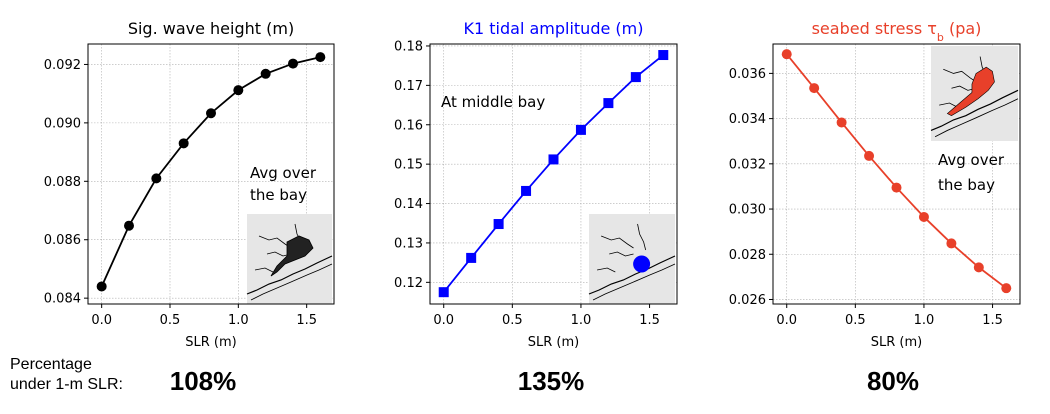  I want to click on y-tick-label: 0.092, so click(62, 65).